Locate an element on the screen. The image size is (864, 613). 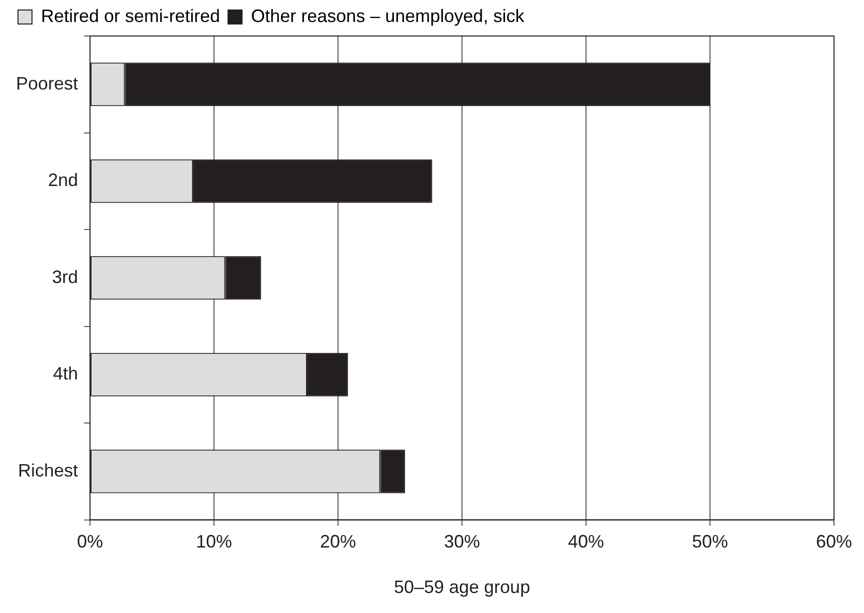
x-tick-label: 40% is located at coordinates (586, 542).